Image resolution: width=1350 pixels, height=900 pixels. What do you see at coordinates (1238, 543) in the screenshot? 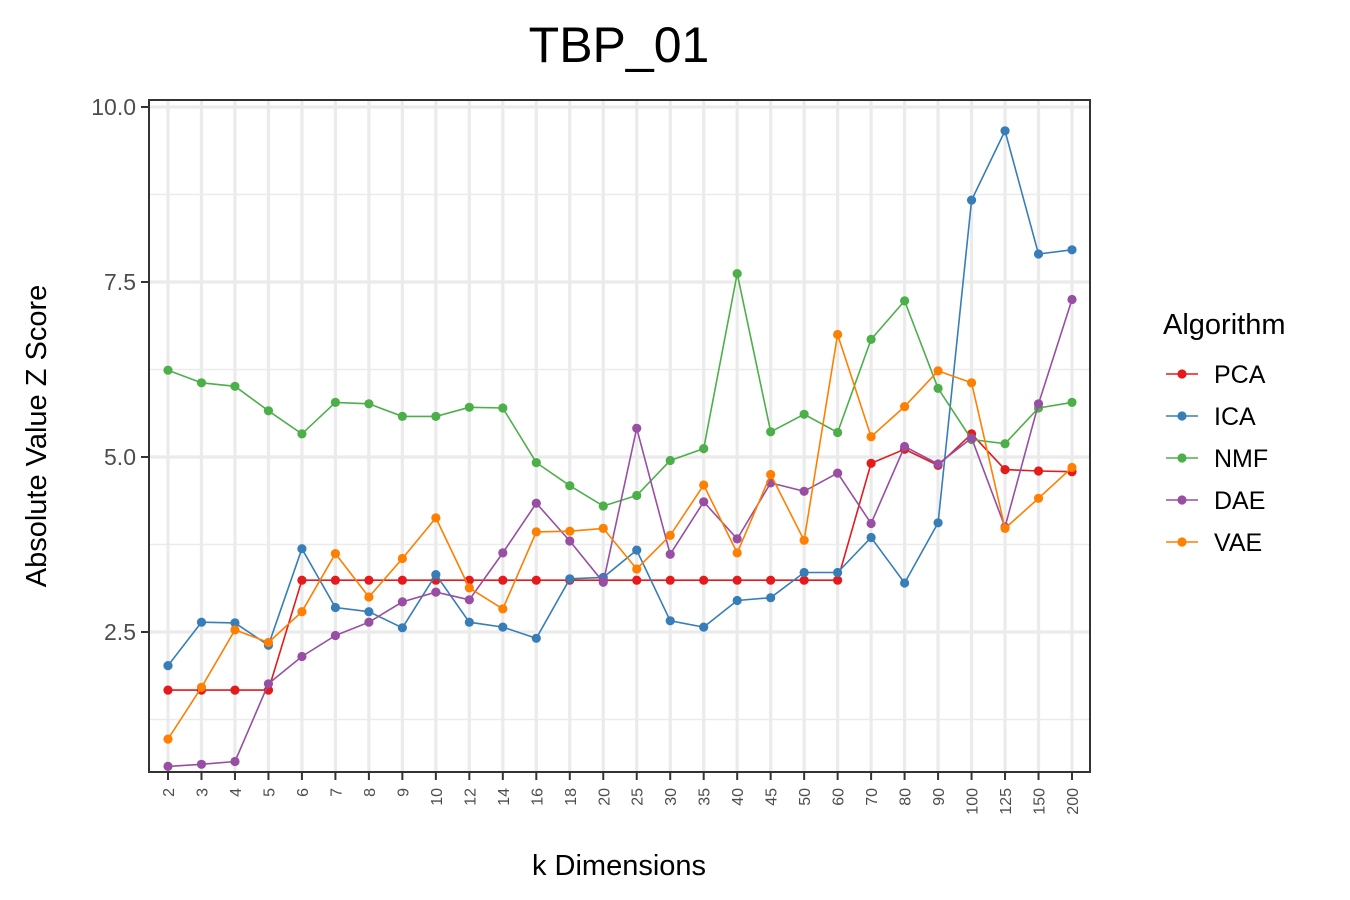
I see `legend-label: VAE` at bounding box center [1238, 543].